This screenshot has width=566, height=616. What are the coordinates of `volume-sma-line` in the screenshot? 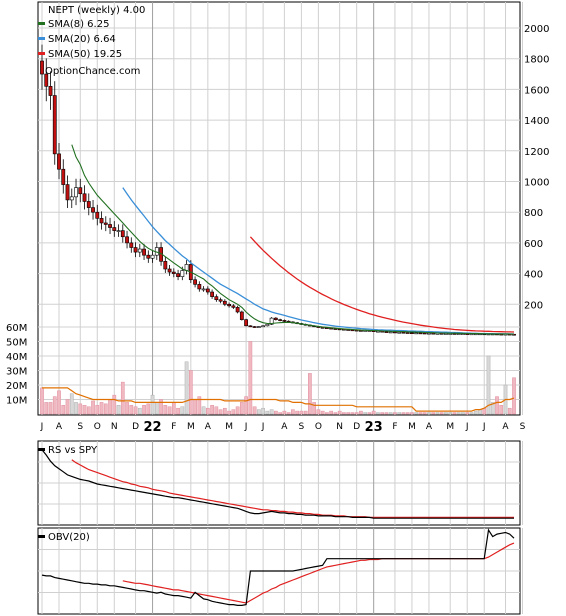 It's located at (278, 399).